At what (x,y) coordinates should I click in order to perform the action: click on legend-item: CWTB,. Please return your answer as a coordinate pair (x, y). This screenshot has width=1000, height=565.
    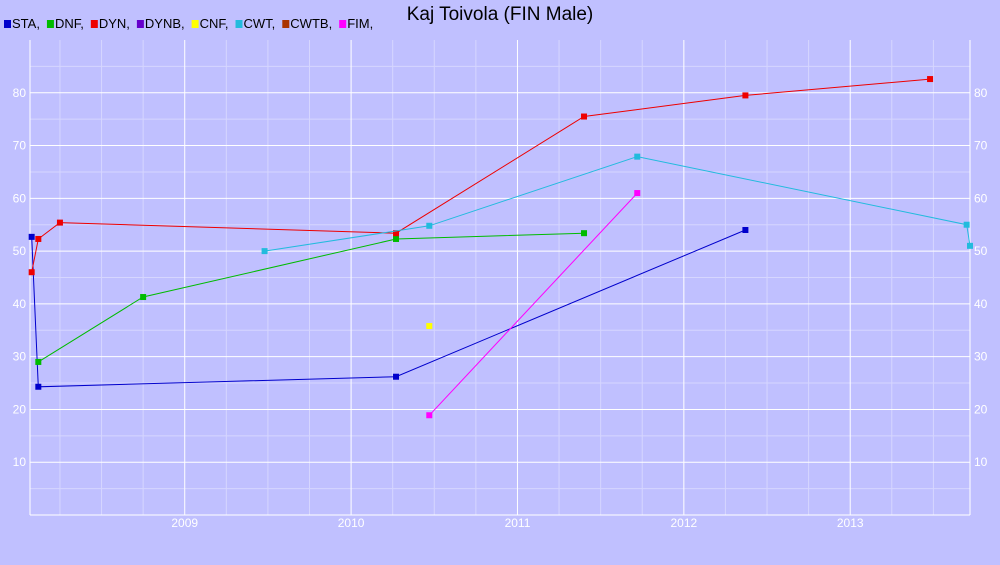
    Looking at the image, I should click on (307, 23).